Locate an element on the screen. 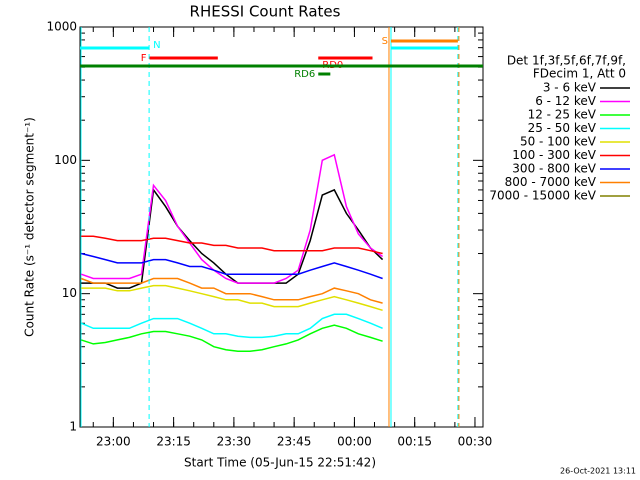 The height and width of the screenshot is (480, 640). y-tick-label: 100 is located at coordinates (65, 160).